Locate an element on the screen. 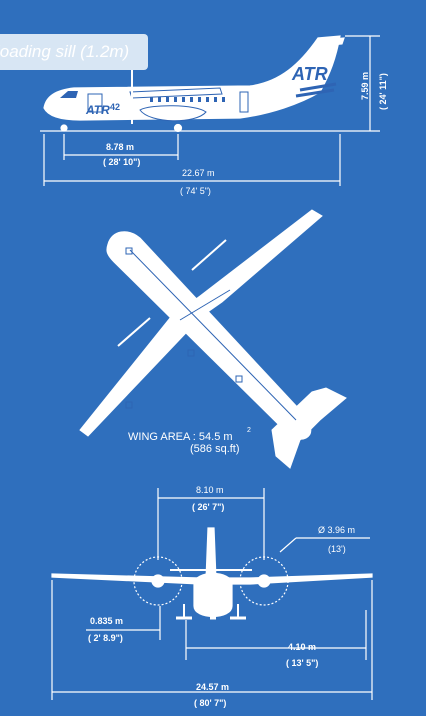 The image size is (426, 716). span-ft: ( 80' 7") is located at coordinates (210, 703).